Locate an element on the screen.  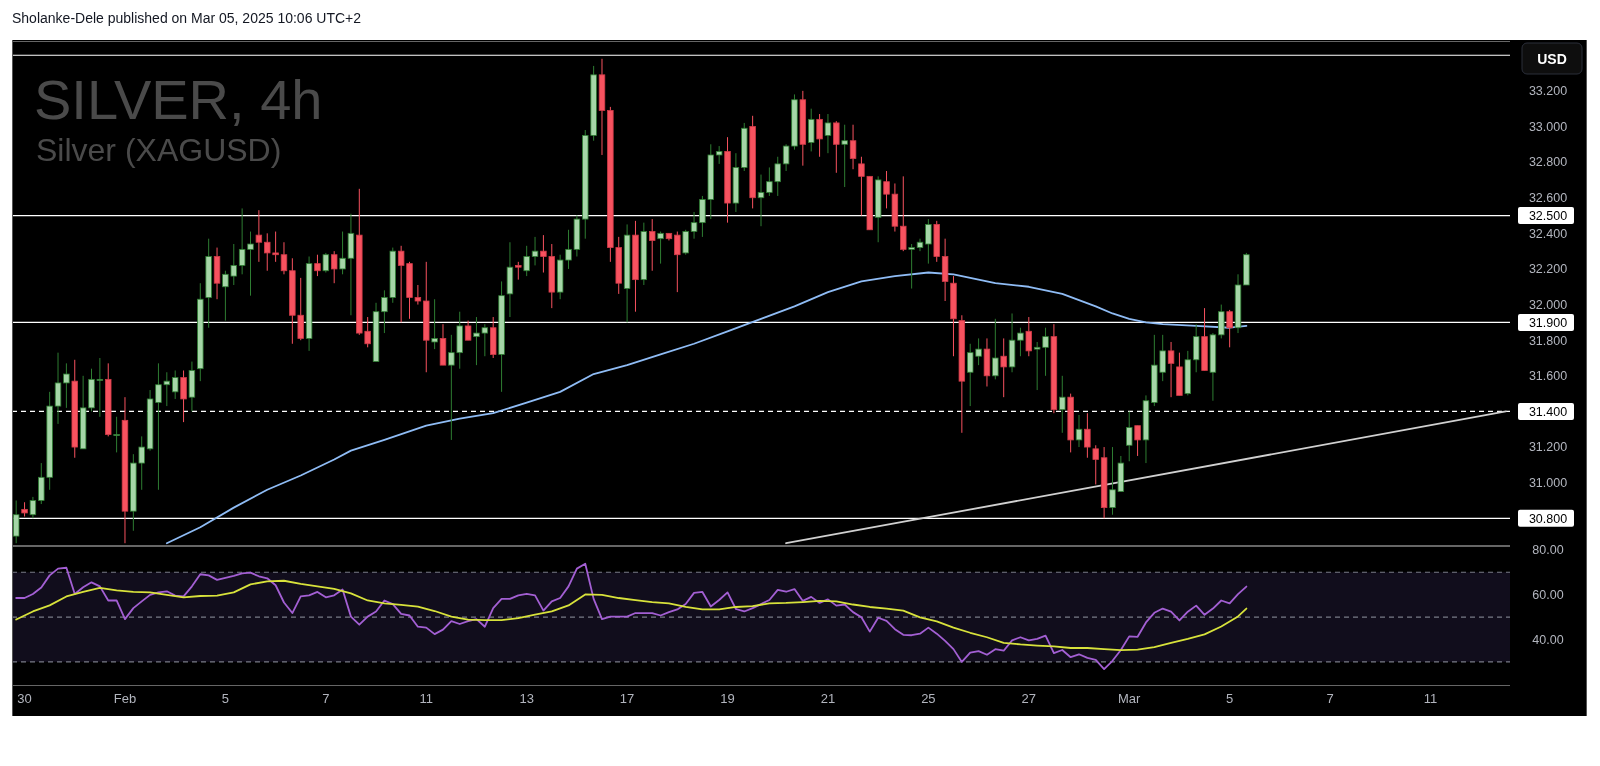
x-tick-label: 13 is located at coordinates (526, 698).